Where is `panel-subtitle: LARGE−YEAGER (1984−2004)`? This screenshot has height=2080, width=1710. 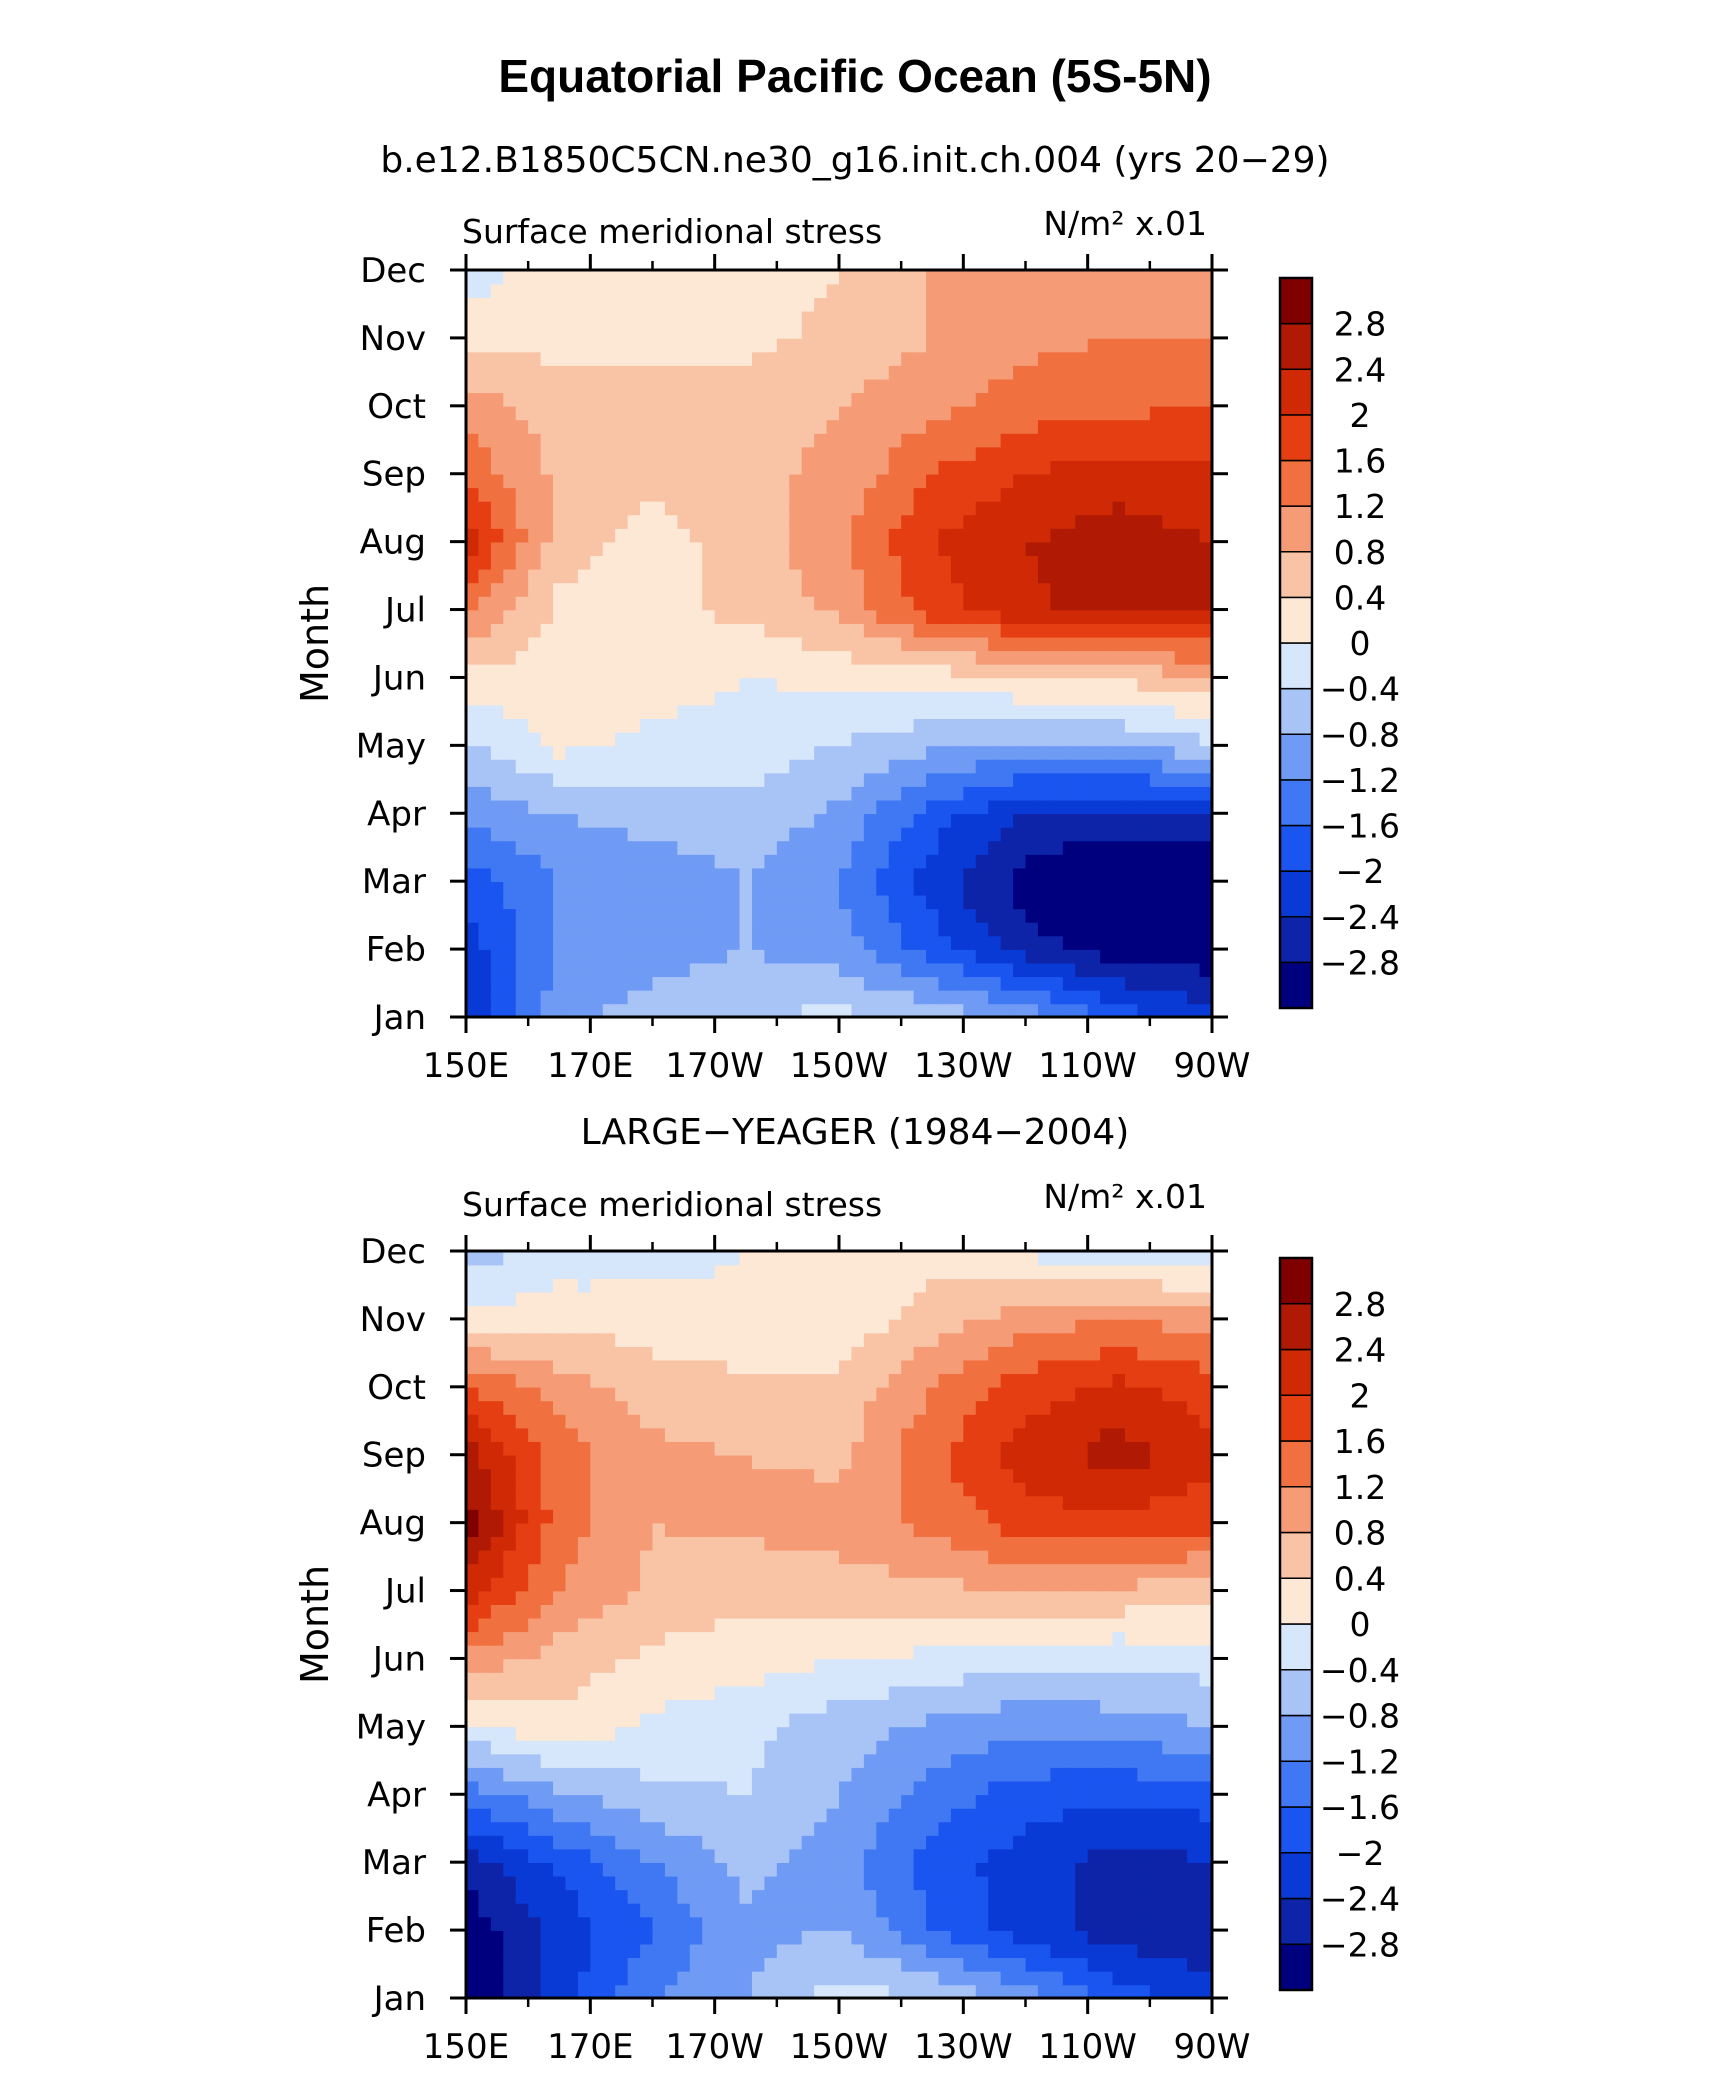 panel-subtitle: LARGE−YEAGER (1984−2004) is located at coordinates (855, 1132).